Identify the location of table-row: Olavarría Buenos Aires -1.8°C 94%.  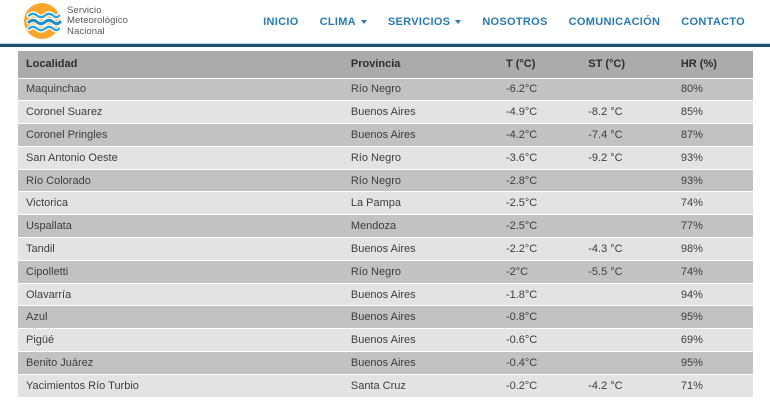
(385, 294).